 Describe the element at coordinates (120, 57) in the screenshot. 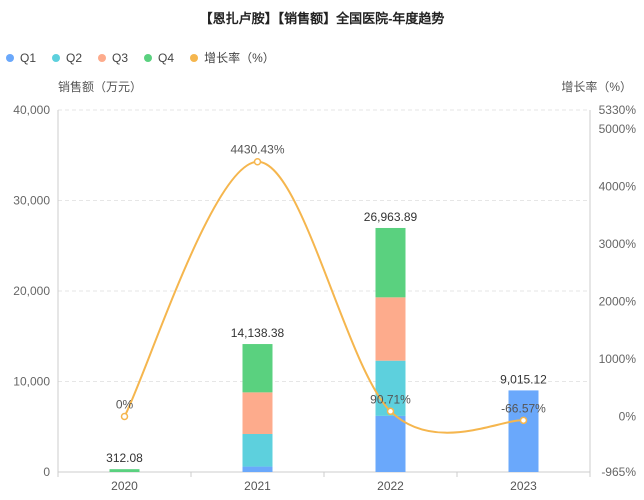

I see `legend-label-q3: Q3` at that location.